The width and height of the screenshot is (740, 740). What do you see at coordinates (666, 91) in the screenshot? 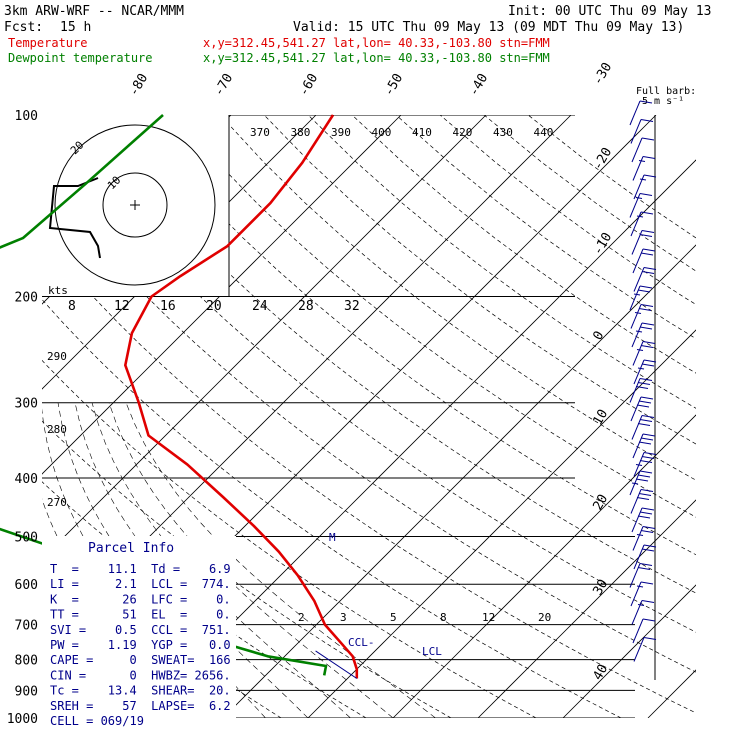
I see `barb-legend-line1: Full barb:` at bounding box center [666, 91].